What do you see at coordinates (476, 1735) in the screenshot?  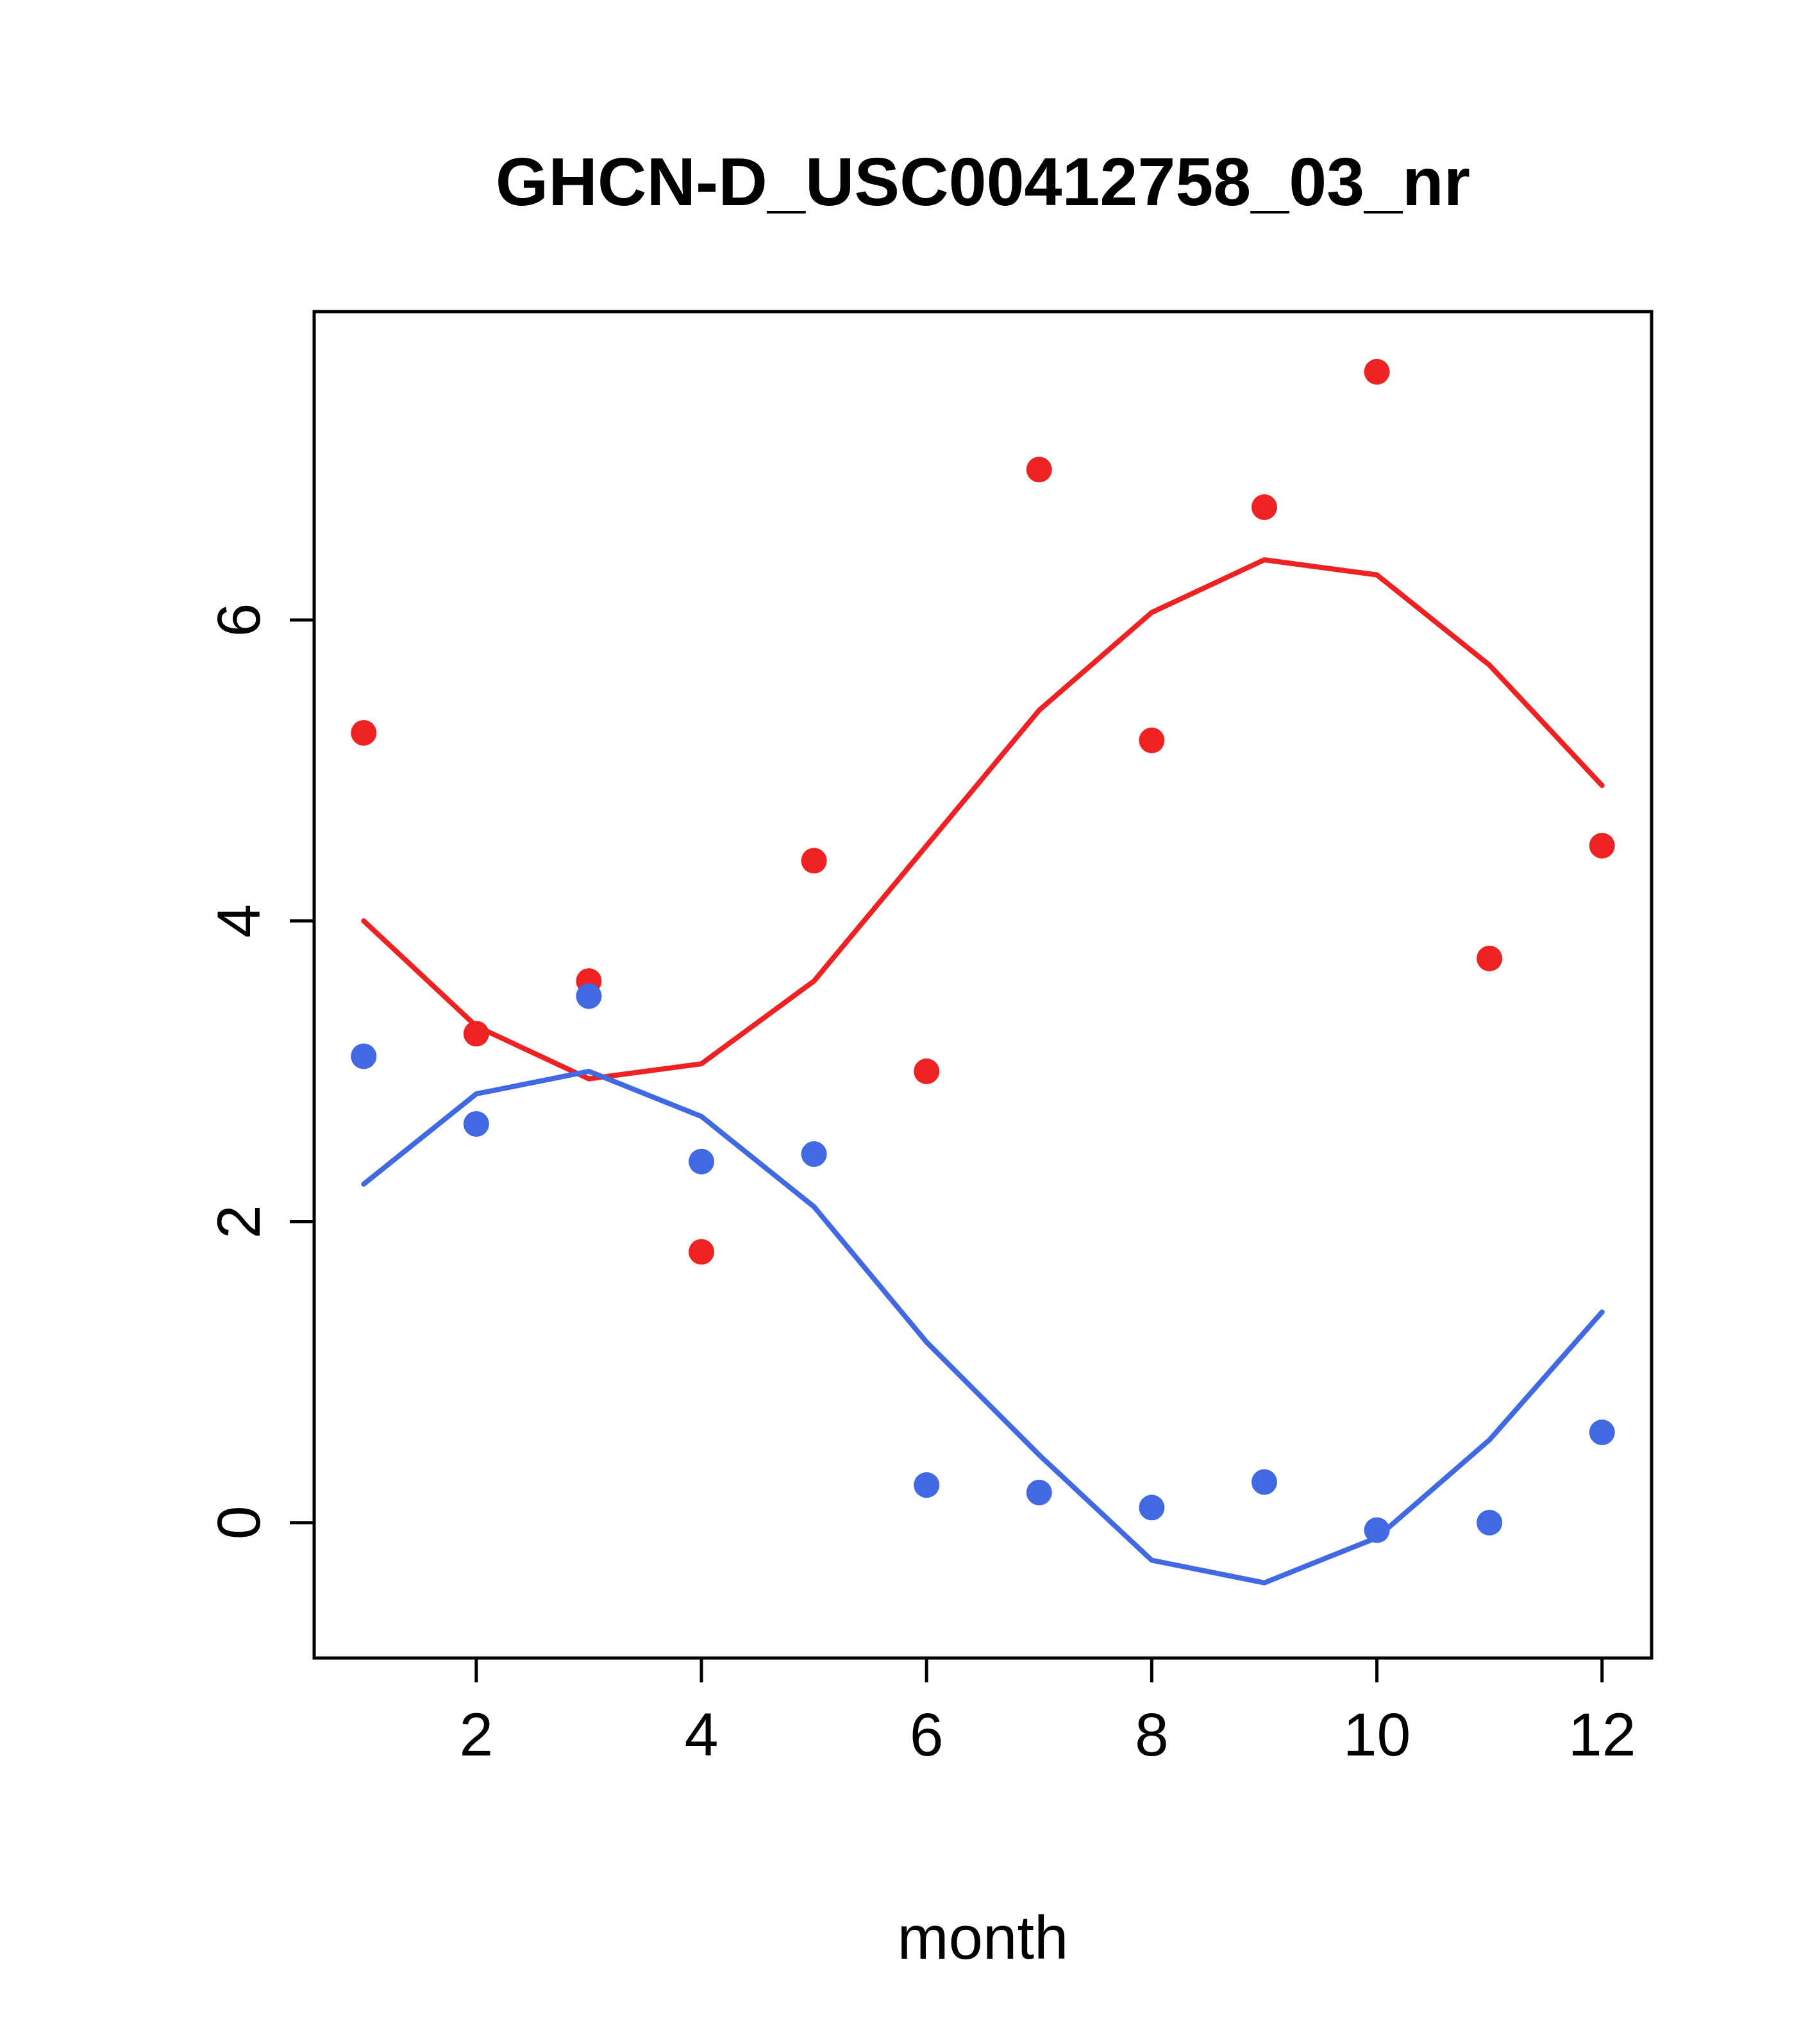 I see `x-tick-label: 2` at bounding box center [476, 1735].